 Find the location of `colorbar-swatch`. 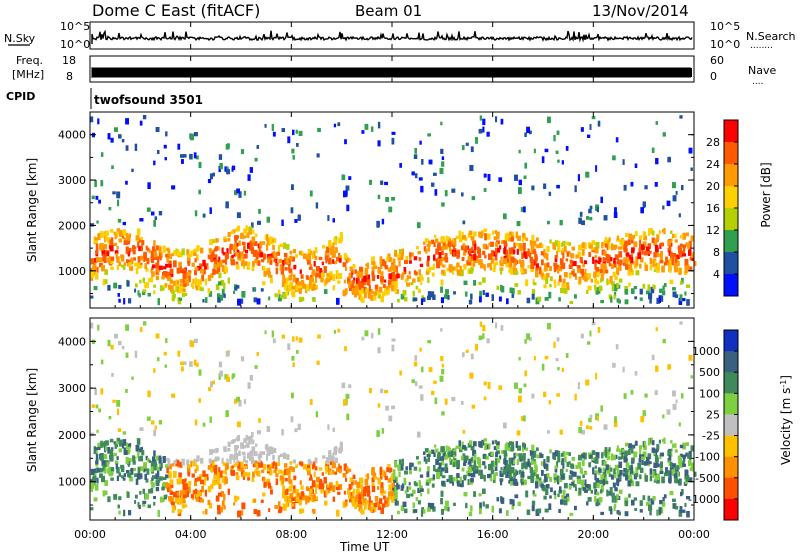

colorbar-swatch is located at coordinates (731, 131).